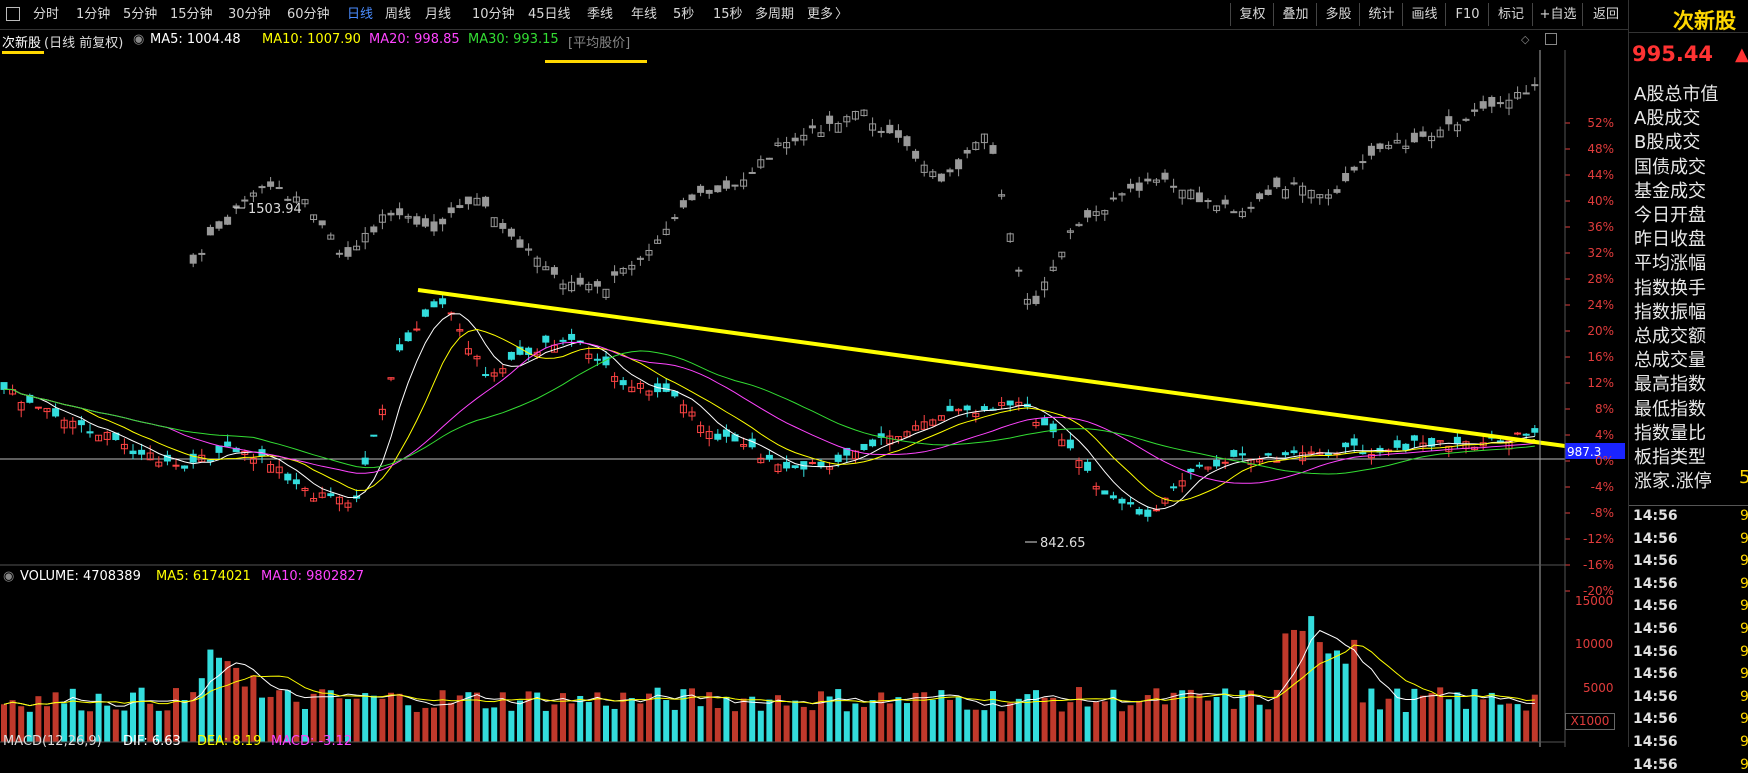  Describe the element at coordinates (1605, 14) in the screenshot. I see `toolbar-button: 返回` at that location.